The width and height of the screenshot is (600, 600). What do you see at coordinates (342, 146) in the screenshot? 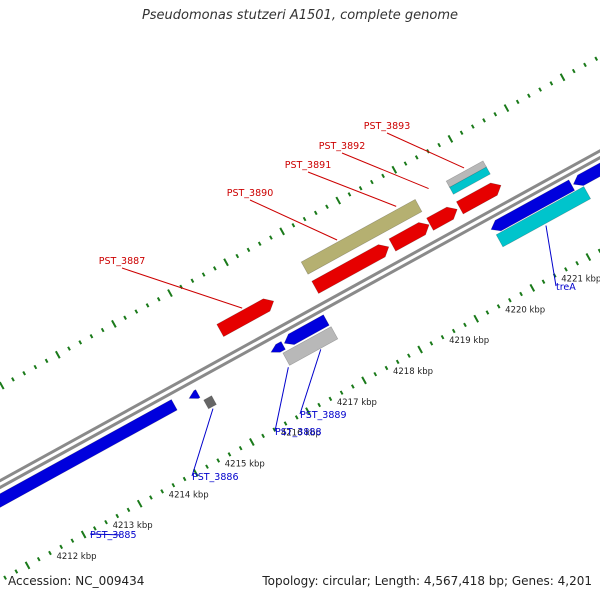
I see `label-pst3892: PST_3892` at bounding box center [342, 146].